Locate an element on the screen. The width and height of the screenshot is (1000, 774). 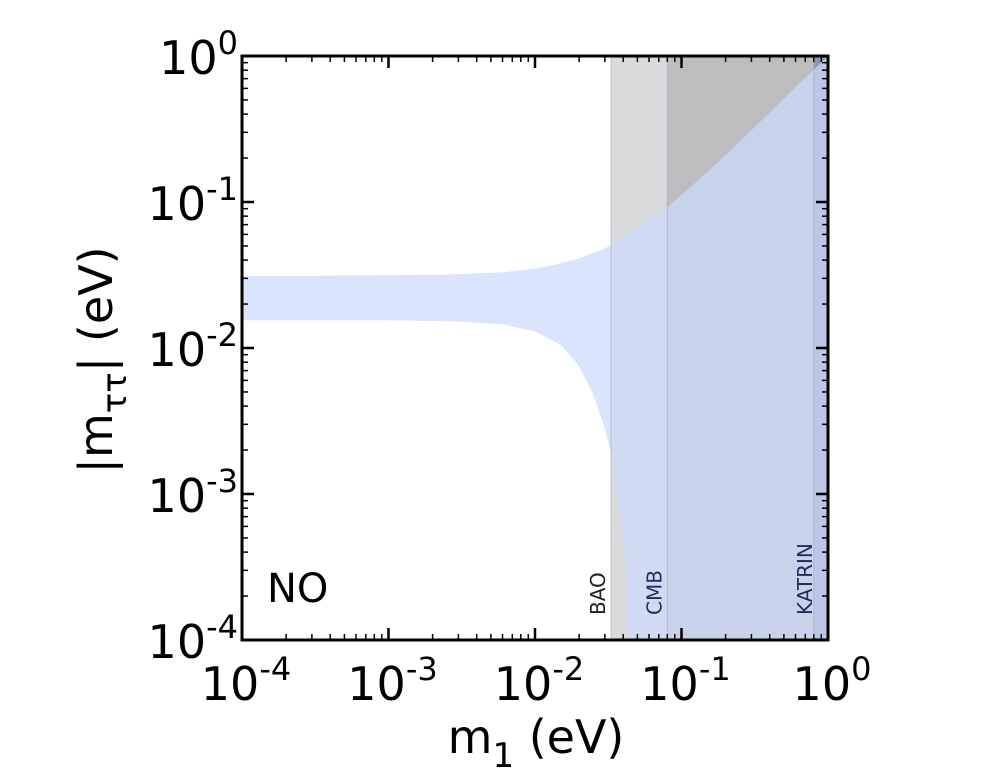
region-label-cmb: CMB is located at coordinates (654, 592).